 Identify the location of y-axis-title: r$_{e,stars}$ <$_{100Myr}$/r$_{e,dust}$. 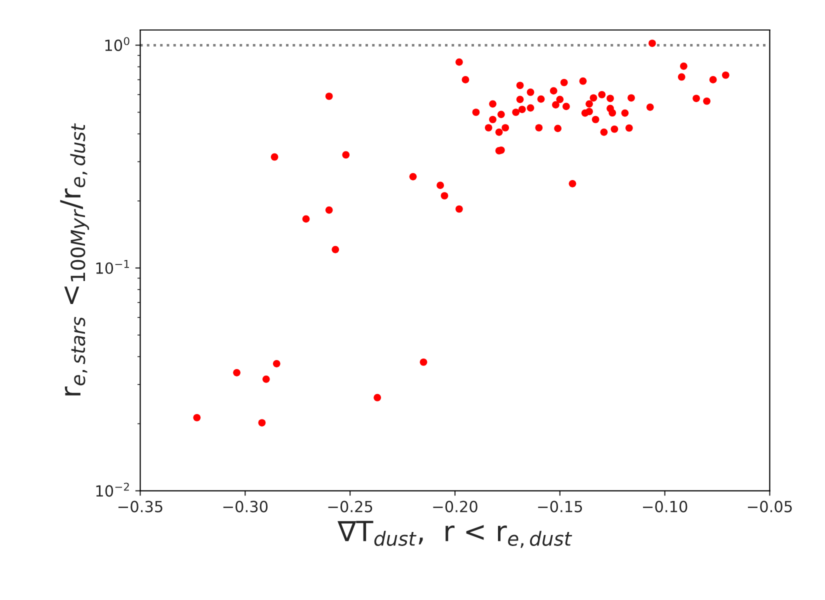
(75, 259).